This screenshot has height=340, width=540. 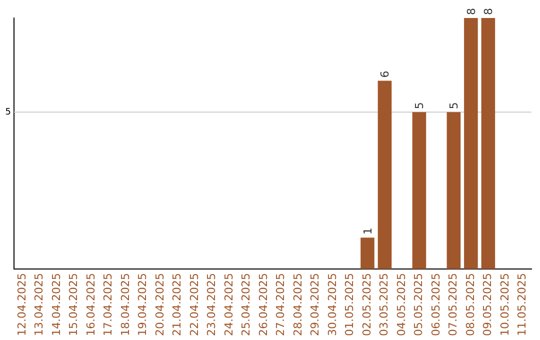 What do you see at coordinates (453, 304) in the screenshot?
I see `x-tick-label: 07.05.2025` at bounding box center [453, 304].